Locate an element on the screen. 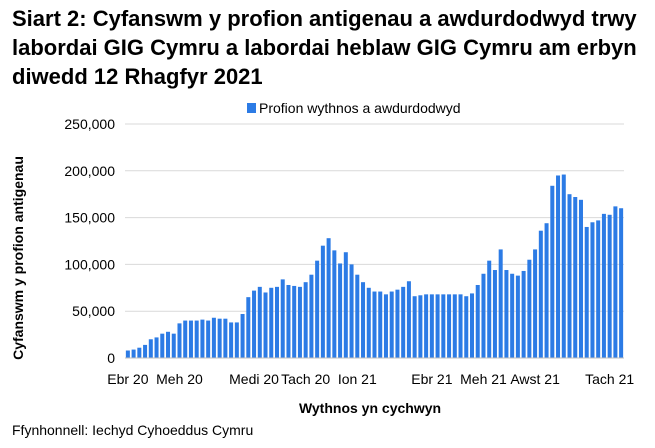 The width and height of the screenshot is (655, 448). x-tick-label: Awst 21 is located at coordinates (535, 379).